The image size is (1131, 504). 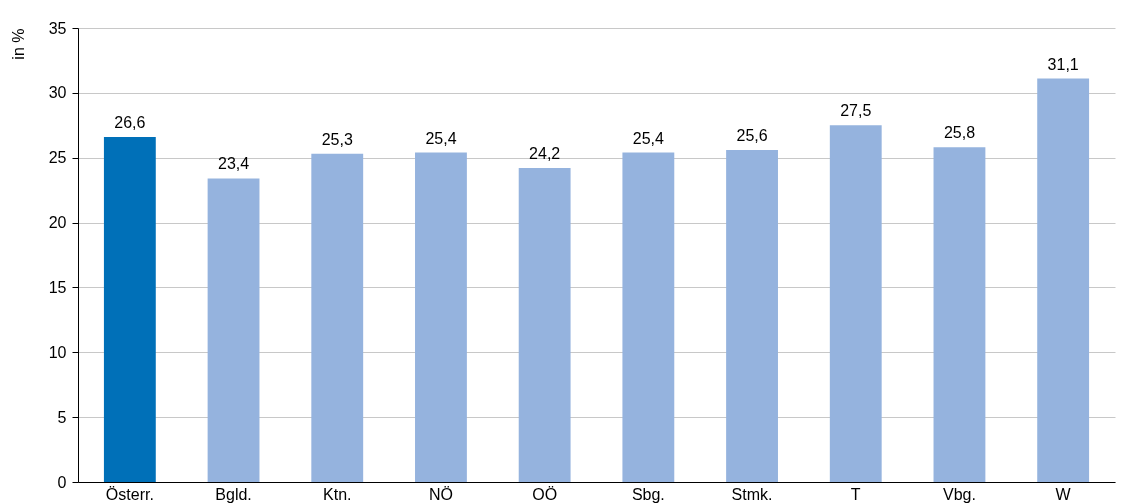 What do you see at coordinates (648, 494) in the screenshot?
I see `x-tick-label: Sbg.` at bounding box center [648, 494].